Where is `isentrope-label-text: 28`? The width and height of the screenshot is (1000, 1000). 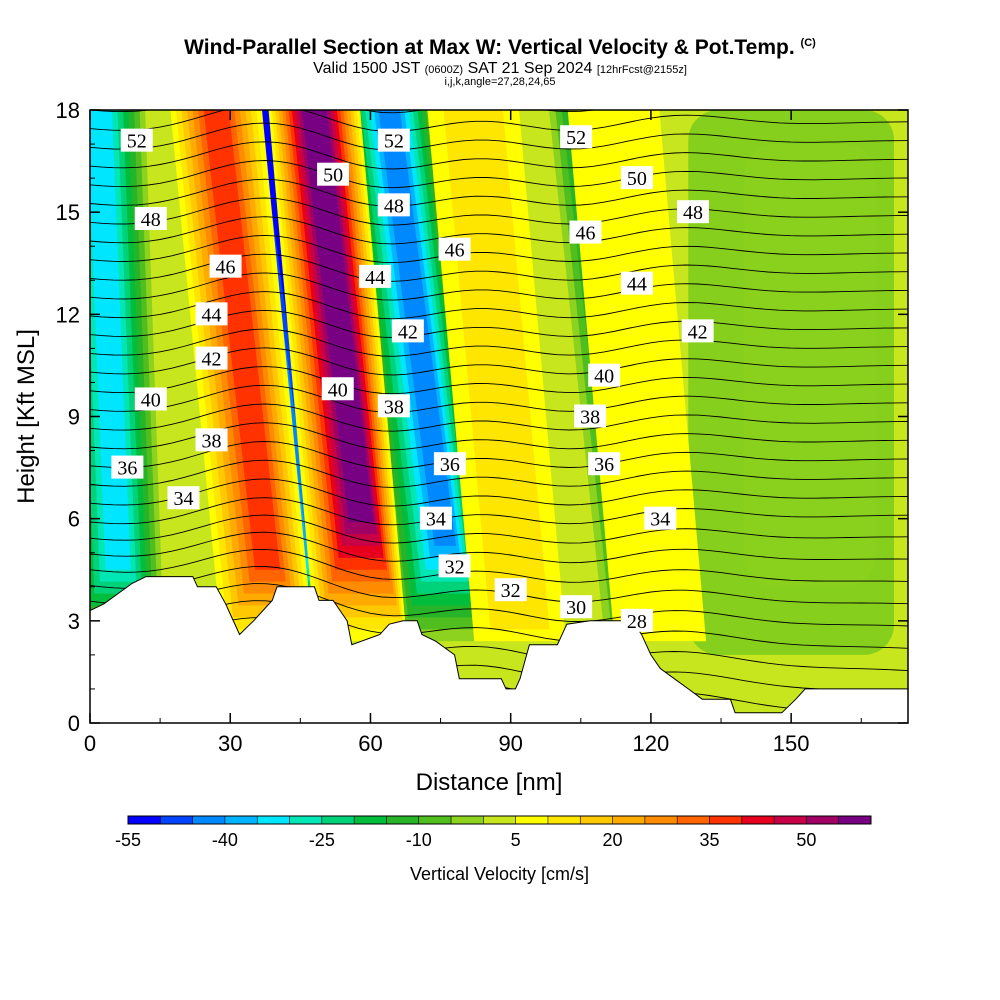
isentrope-label-text: 28 is located at coordinates (637, 622).